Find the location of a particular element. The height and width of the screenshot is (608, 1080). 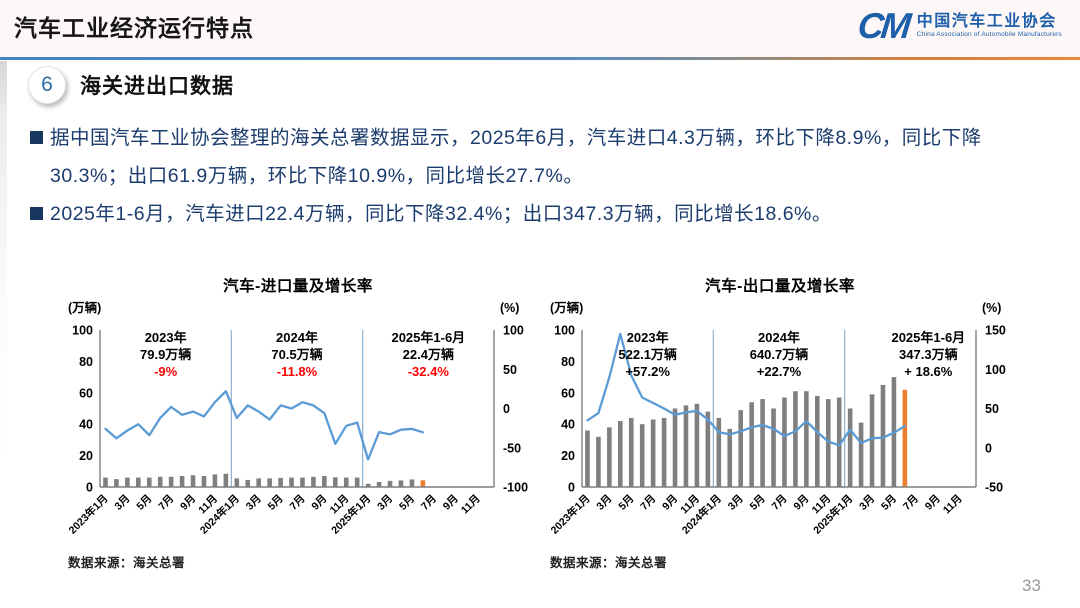

export-chart-source: 数据来源：海关总署 is located at coordinates (609, 563).